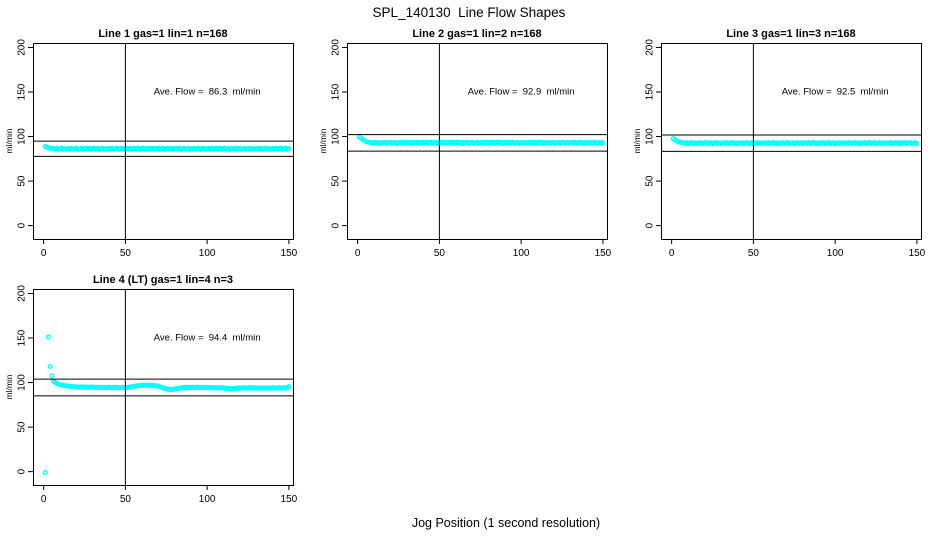  What do you see at coordinates (469, 12) in the screenshot?
I see `main-title: SPL_140130 Line Flow Shapes` at bounding box center [469, 12].